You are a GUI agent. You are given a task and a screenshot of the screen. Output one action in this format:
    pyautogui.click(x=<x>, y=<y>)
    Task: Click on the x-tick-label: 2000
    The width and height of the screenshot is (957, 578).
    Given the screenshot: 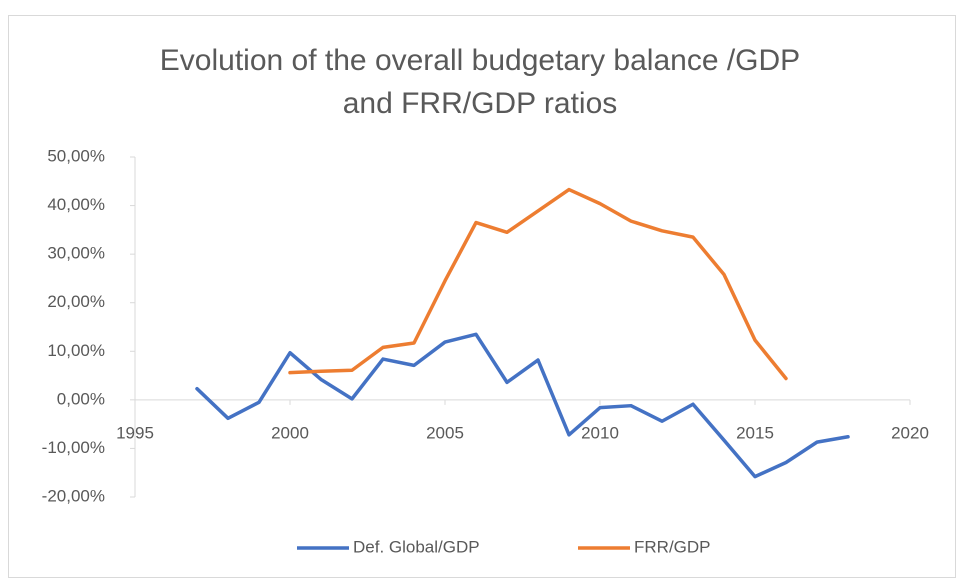 What is the action you would take?
    pyautogui.click(x=290, y=432)
    